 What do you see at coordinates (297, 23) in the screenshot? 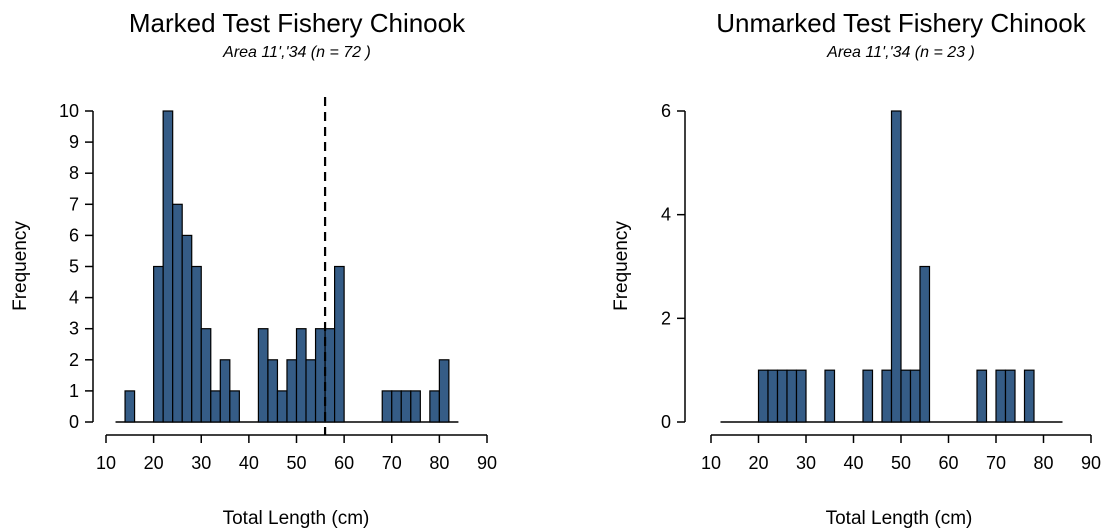
I see `chart-title: Marked Test Fishery Chinook` at bounding box center [297, 23].